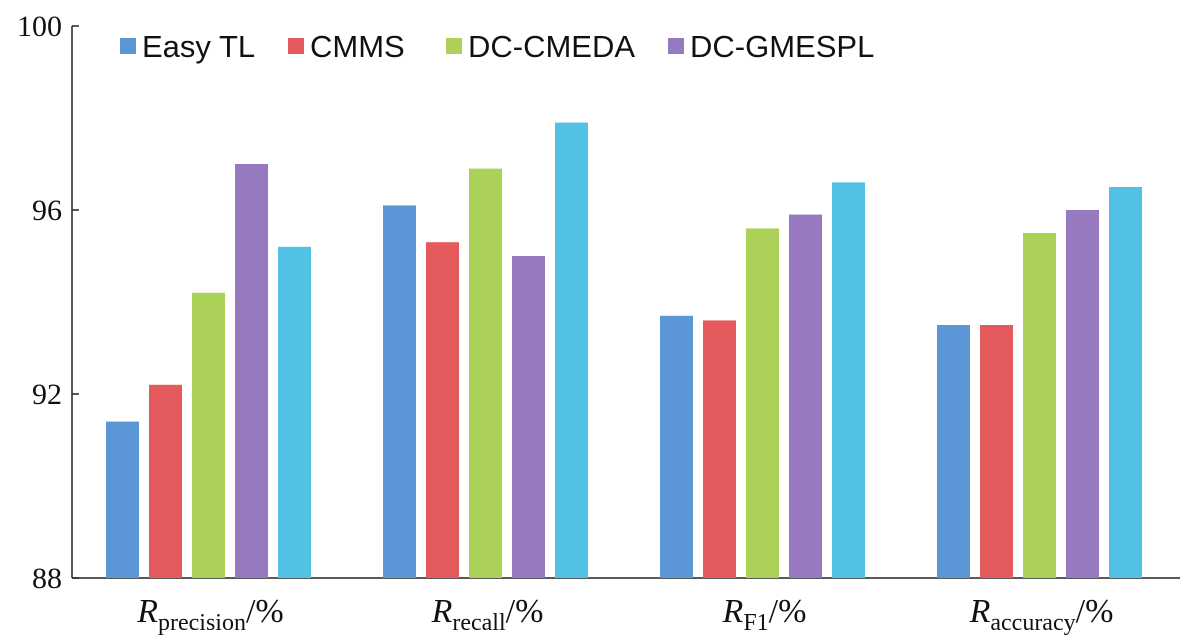 Image resolution: width=1200 pixels, height=640 pixels. I want to click on legend: Easy TL CMMS DC-CMEDA DC-GMESPL, so click(497, 46).